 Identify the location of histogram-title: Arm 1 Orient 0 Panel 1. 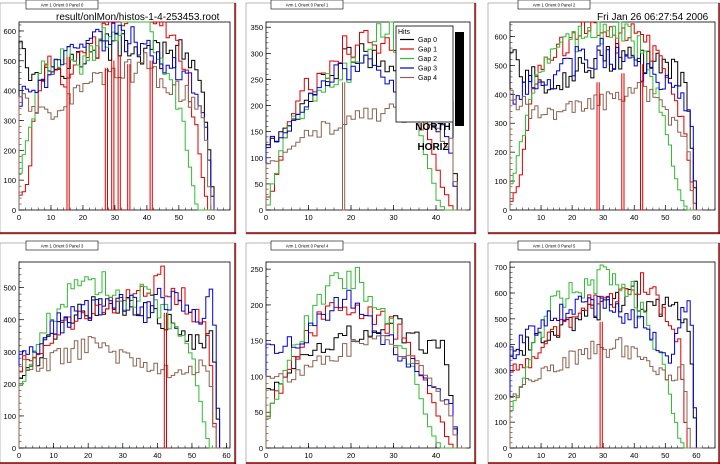
(307, 5).